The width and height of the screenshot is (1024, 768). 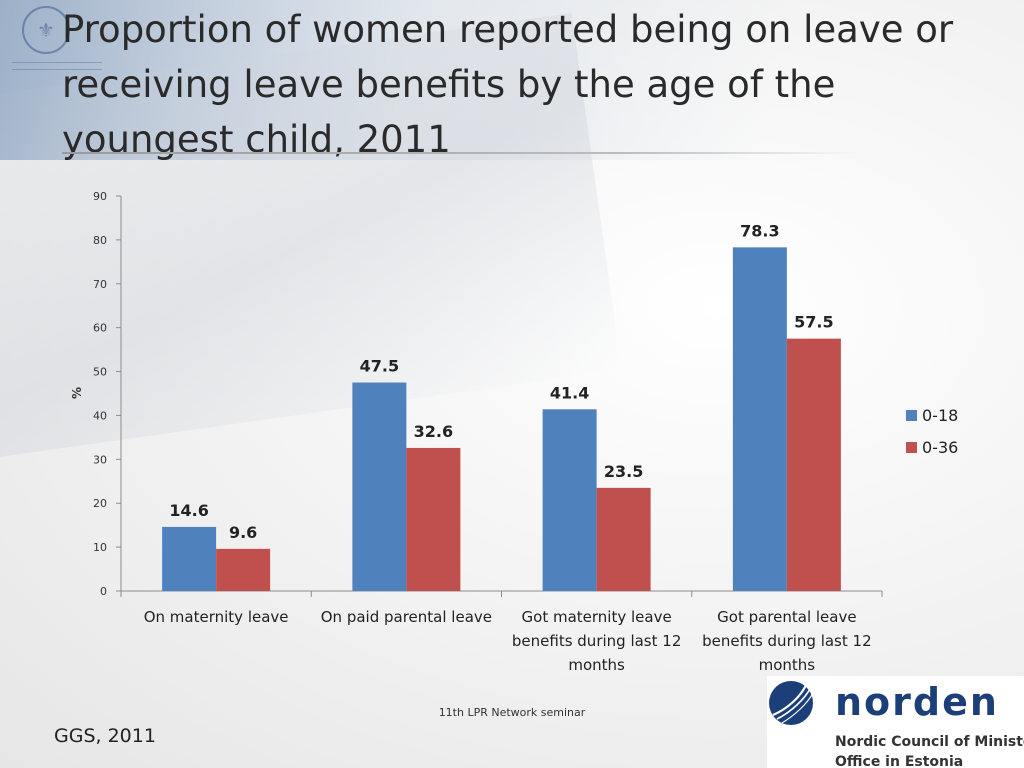 I want to click on data-label: 57.5, so click(x=813, y=322).